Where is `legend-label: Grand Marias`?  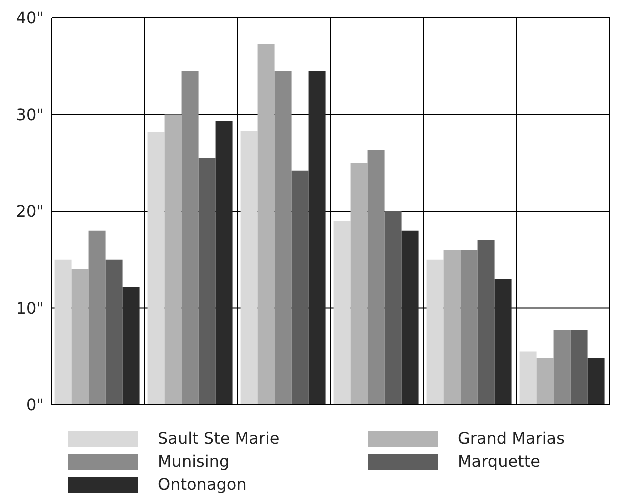 legend-label: Grand Marias is located at coordinates (511, 438).